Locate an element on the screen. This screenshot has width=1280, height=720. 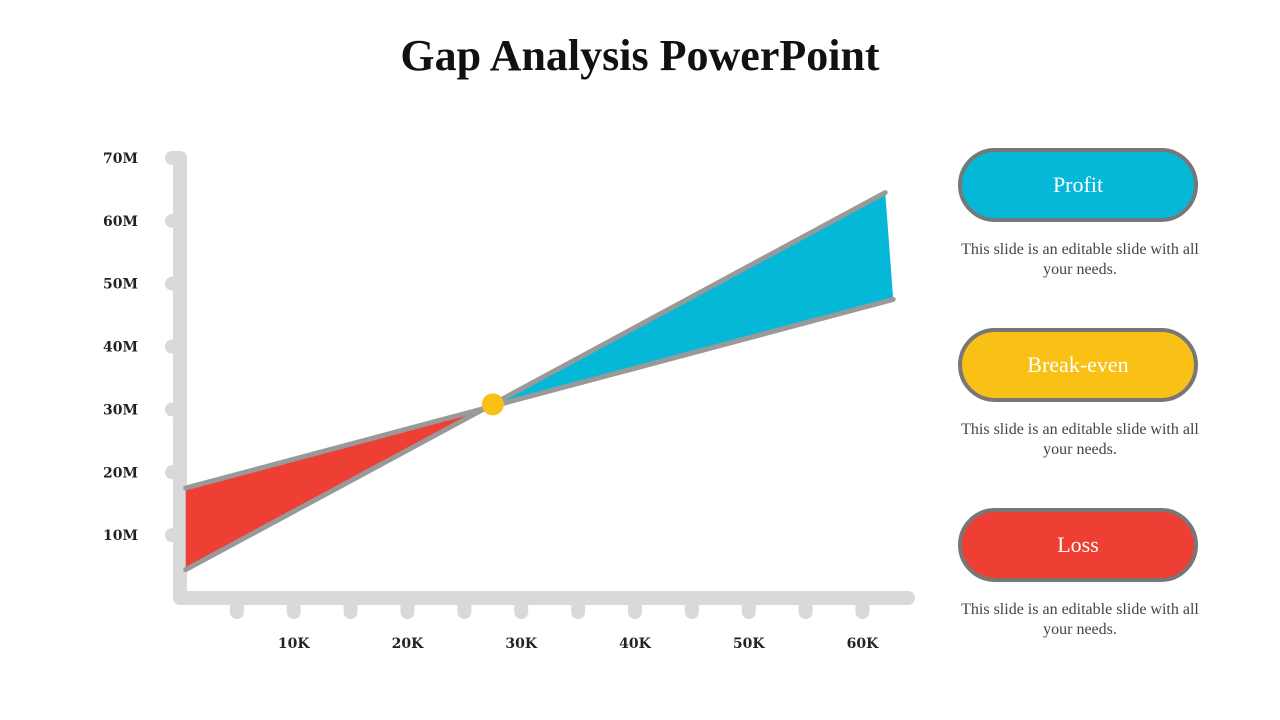
legend-loss-label: Loss is located at coordinates (1078, 544).